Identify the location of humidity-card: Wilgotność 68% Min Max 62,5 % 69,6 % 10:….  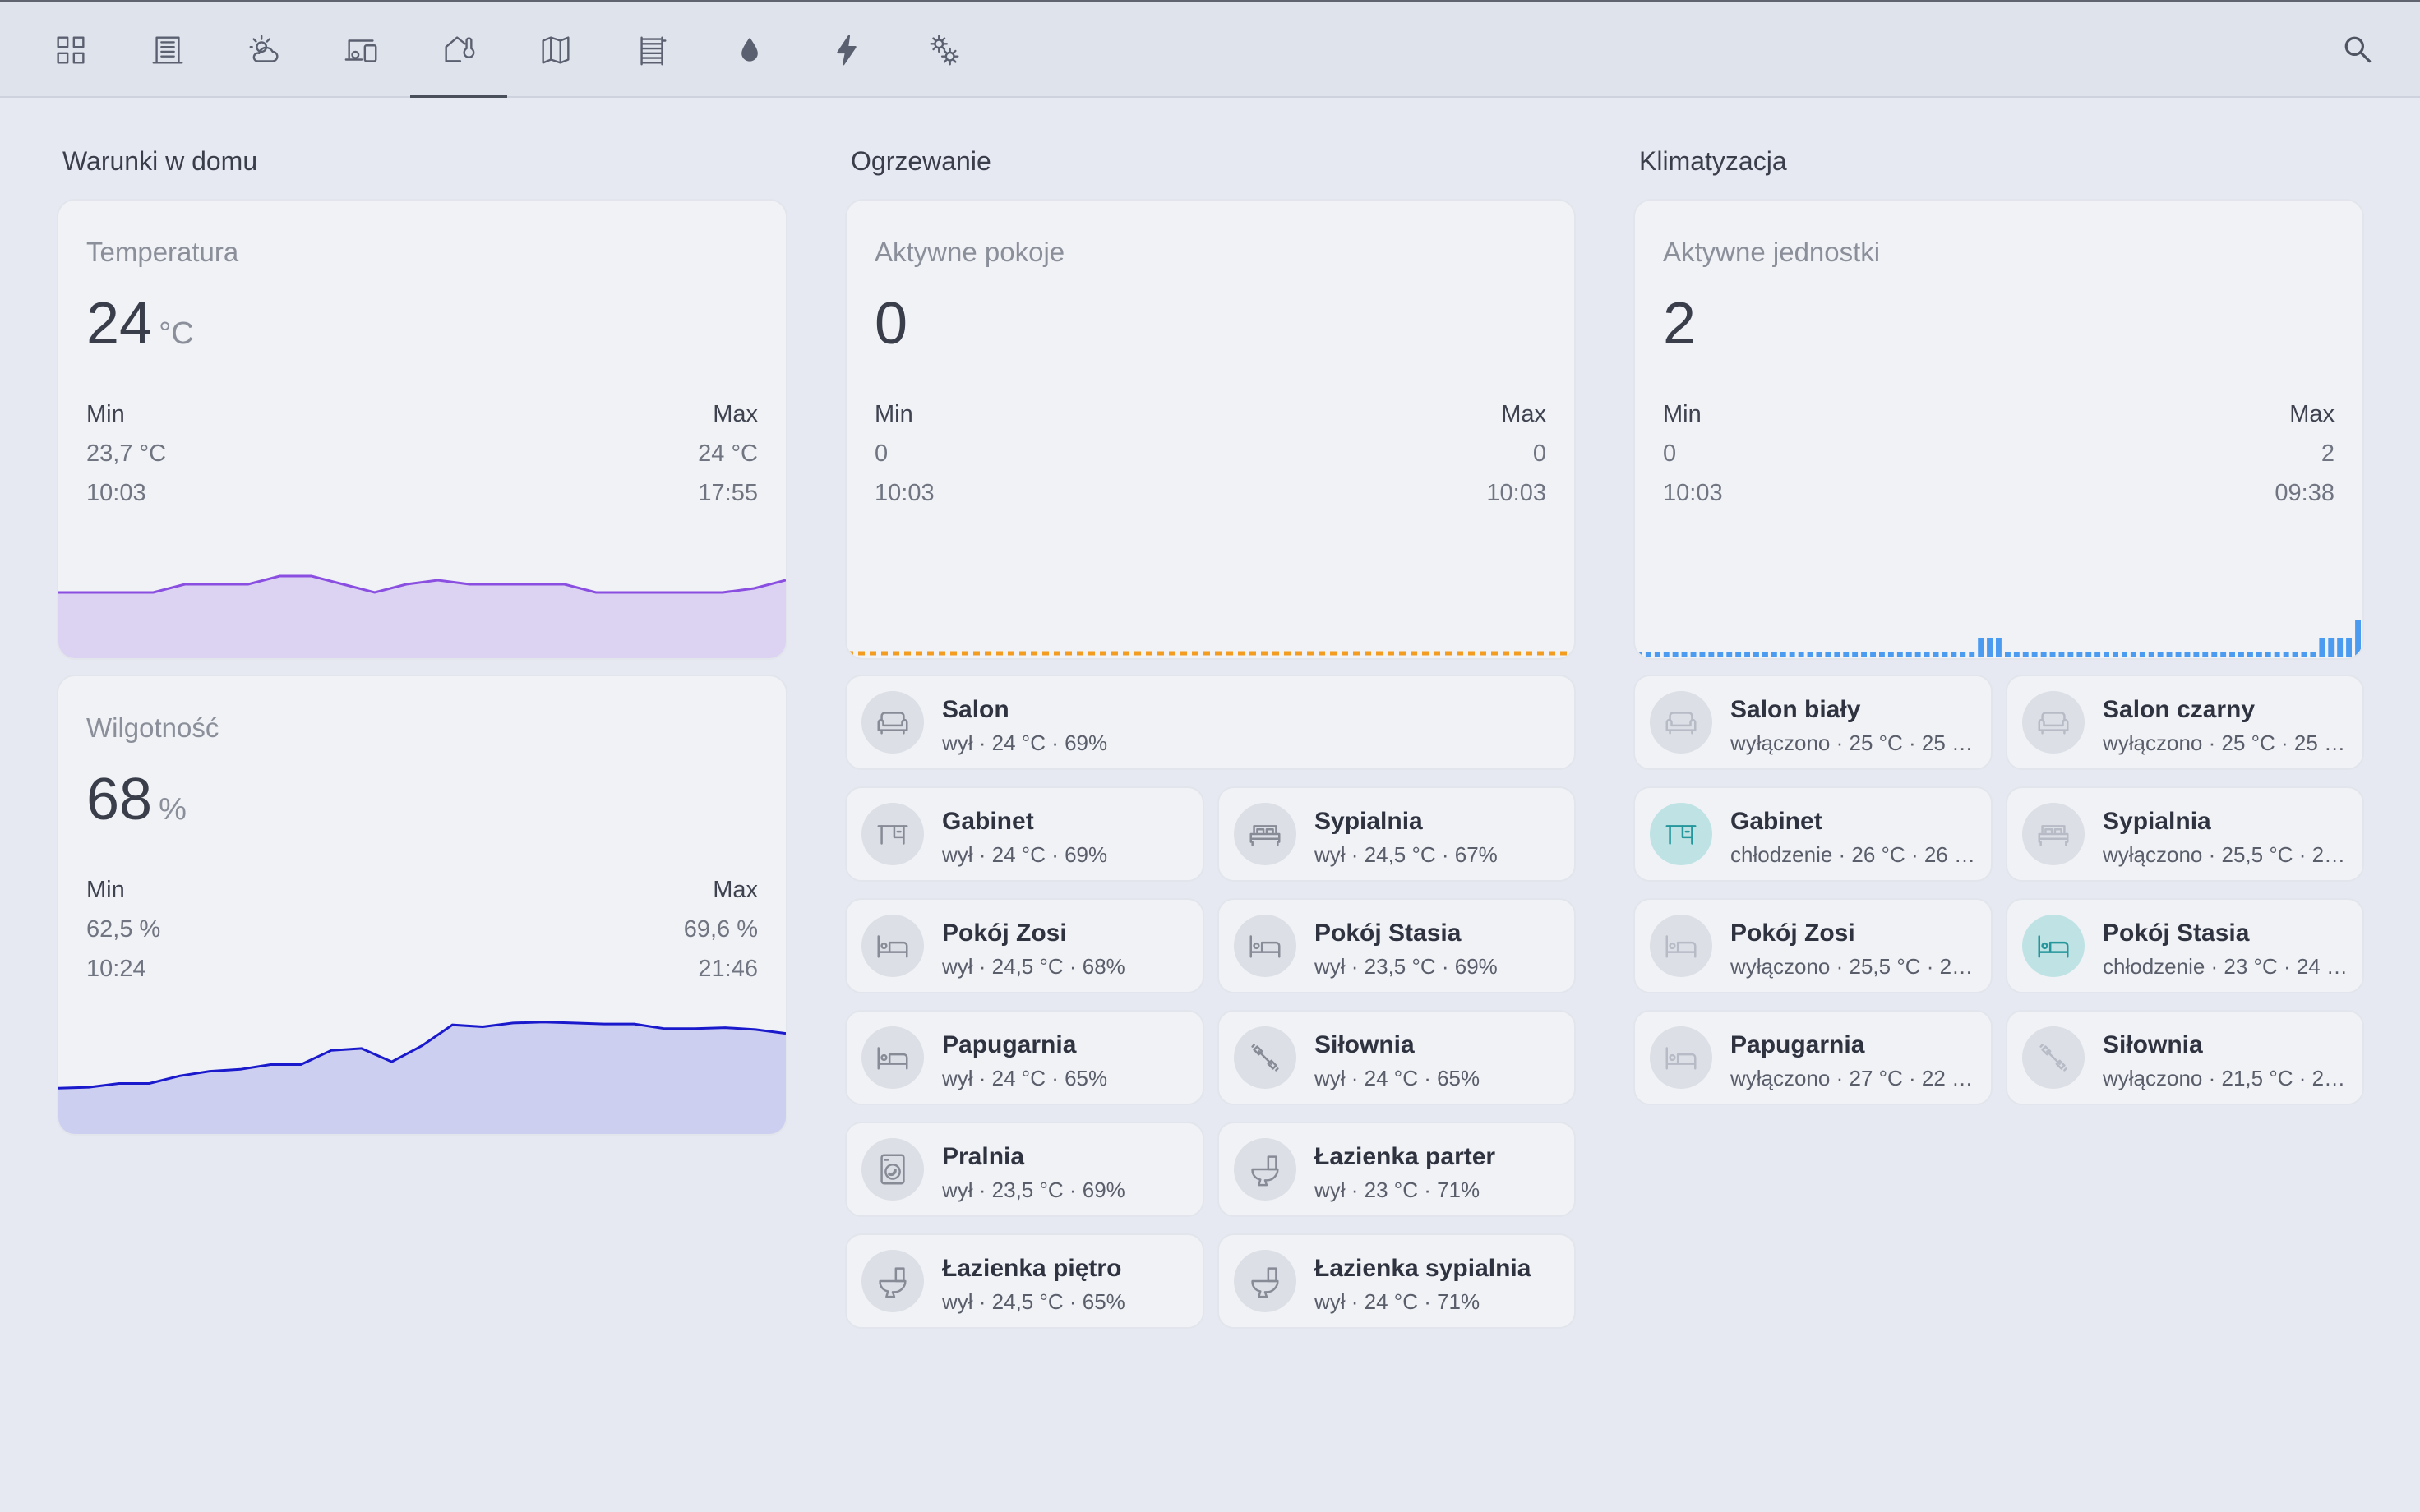
(422, 906).